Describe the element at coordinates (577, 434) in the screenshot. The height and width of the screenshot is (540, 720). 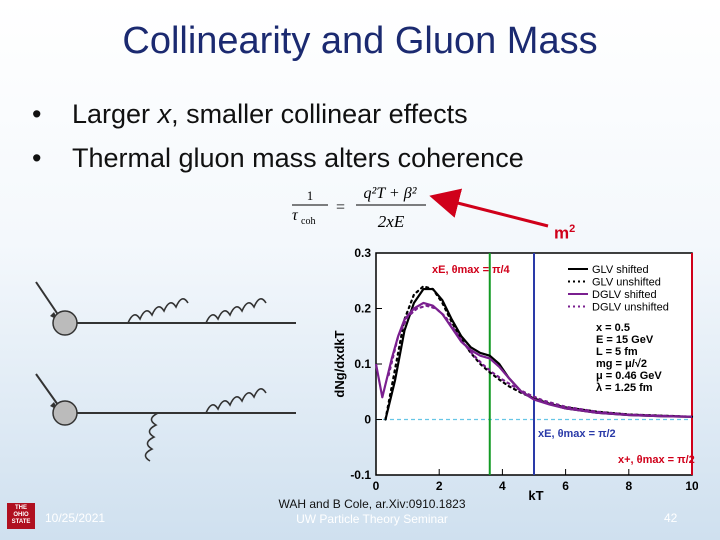
I see `vertical-marker-label: xE, θmax = π/2` at that location.